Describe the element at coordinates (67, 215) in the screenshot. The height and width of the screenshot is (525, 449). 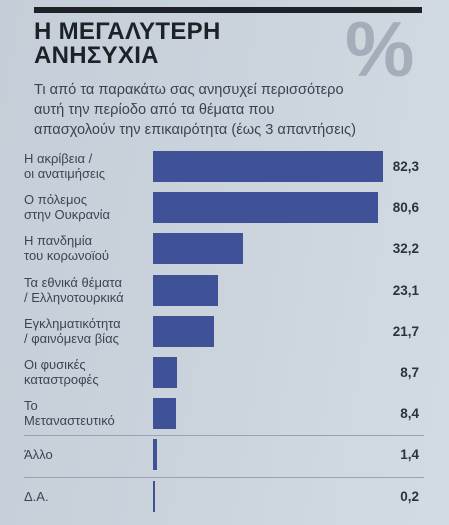
I see `category-label-line: στην Ουκρανία` at that location.